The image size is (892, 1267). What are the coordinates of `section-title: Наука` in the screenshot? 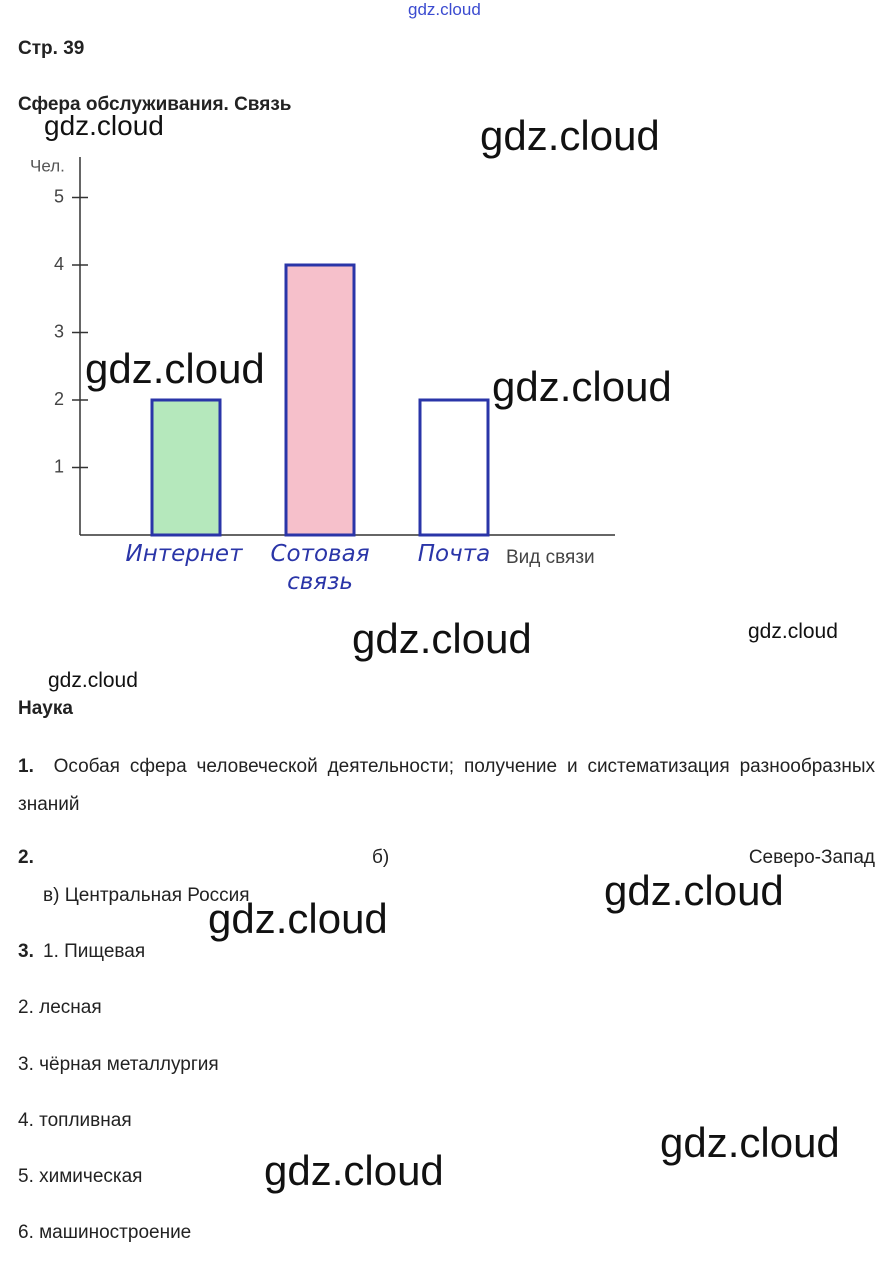 It's located at (45, 708).